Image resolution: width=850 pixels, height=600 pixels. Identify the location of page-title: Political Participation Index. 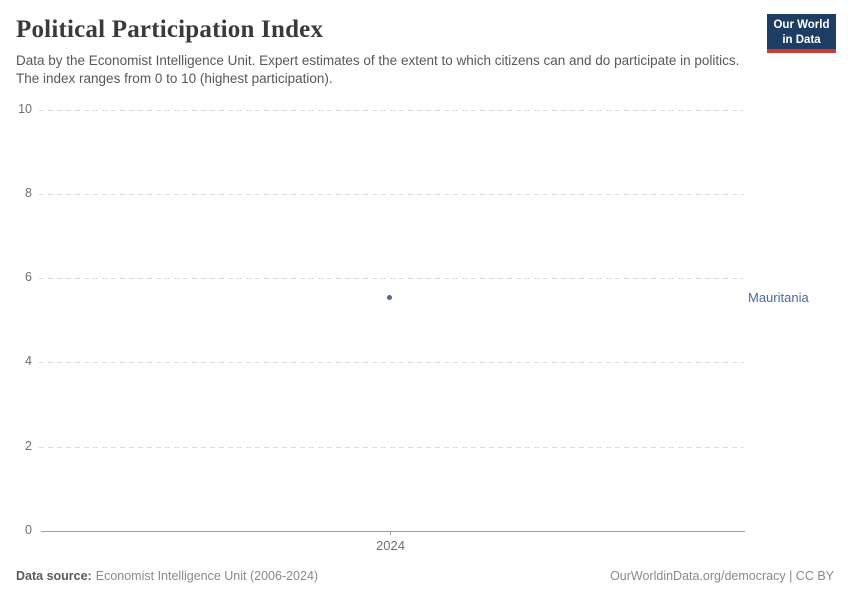
(170, 29).